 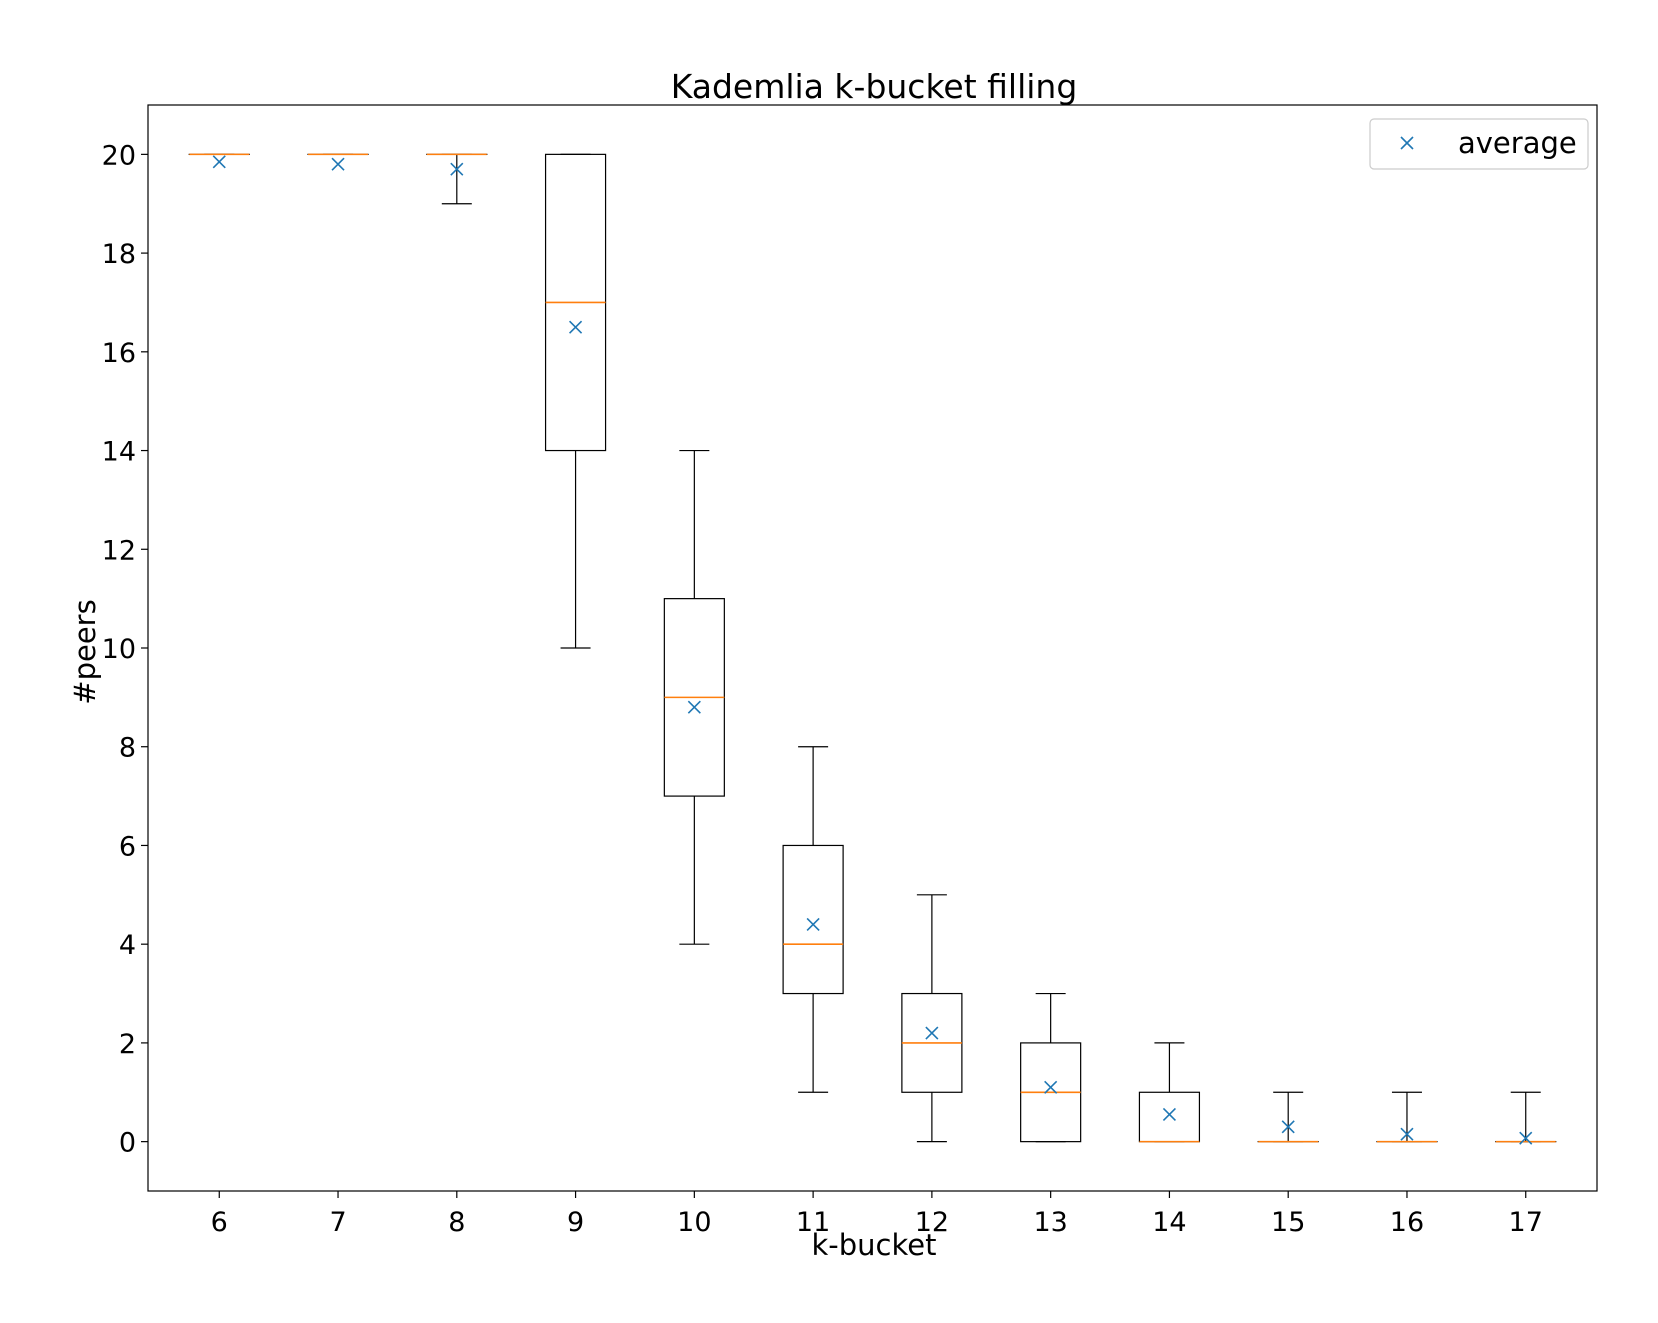 I want to click on chart-title: Kademlia k-bucket filling, so click(x=874, y=86).